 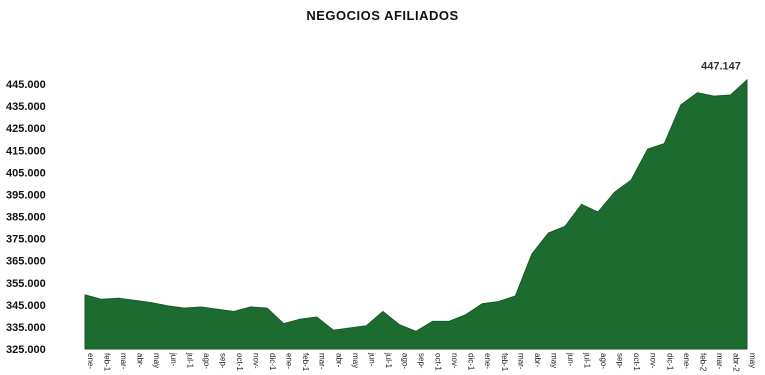 What do you see at coordinates (26, 85) in the screenshot?
I see `y-tick-label: 445.000` at bounding box center [26, 85].